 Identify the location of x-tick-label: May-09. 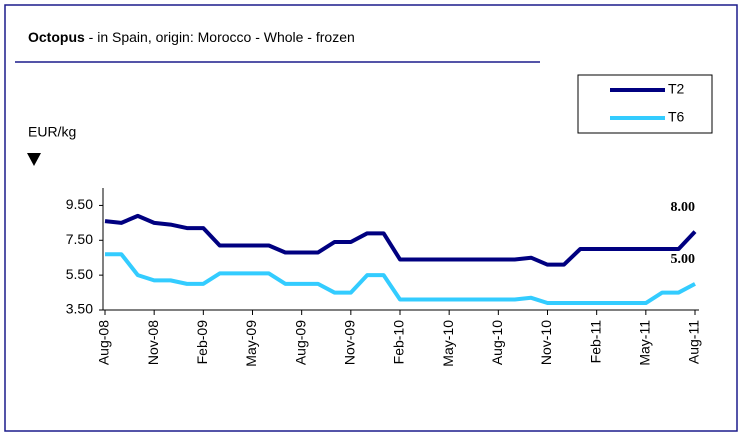
(251, 343).